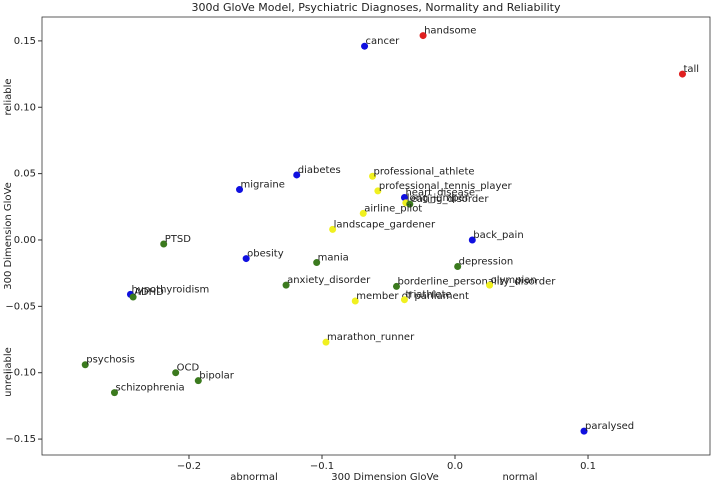  I want to click on x-right-note: normal, so click(519, 477).